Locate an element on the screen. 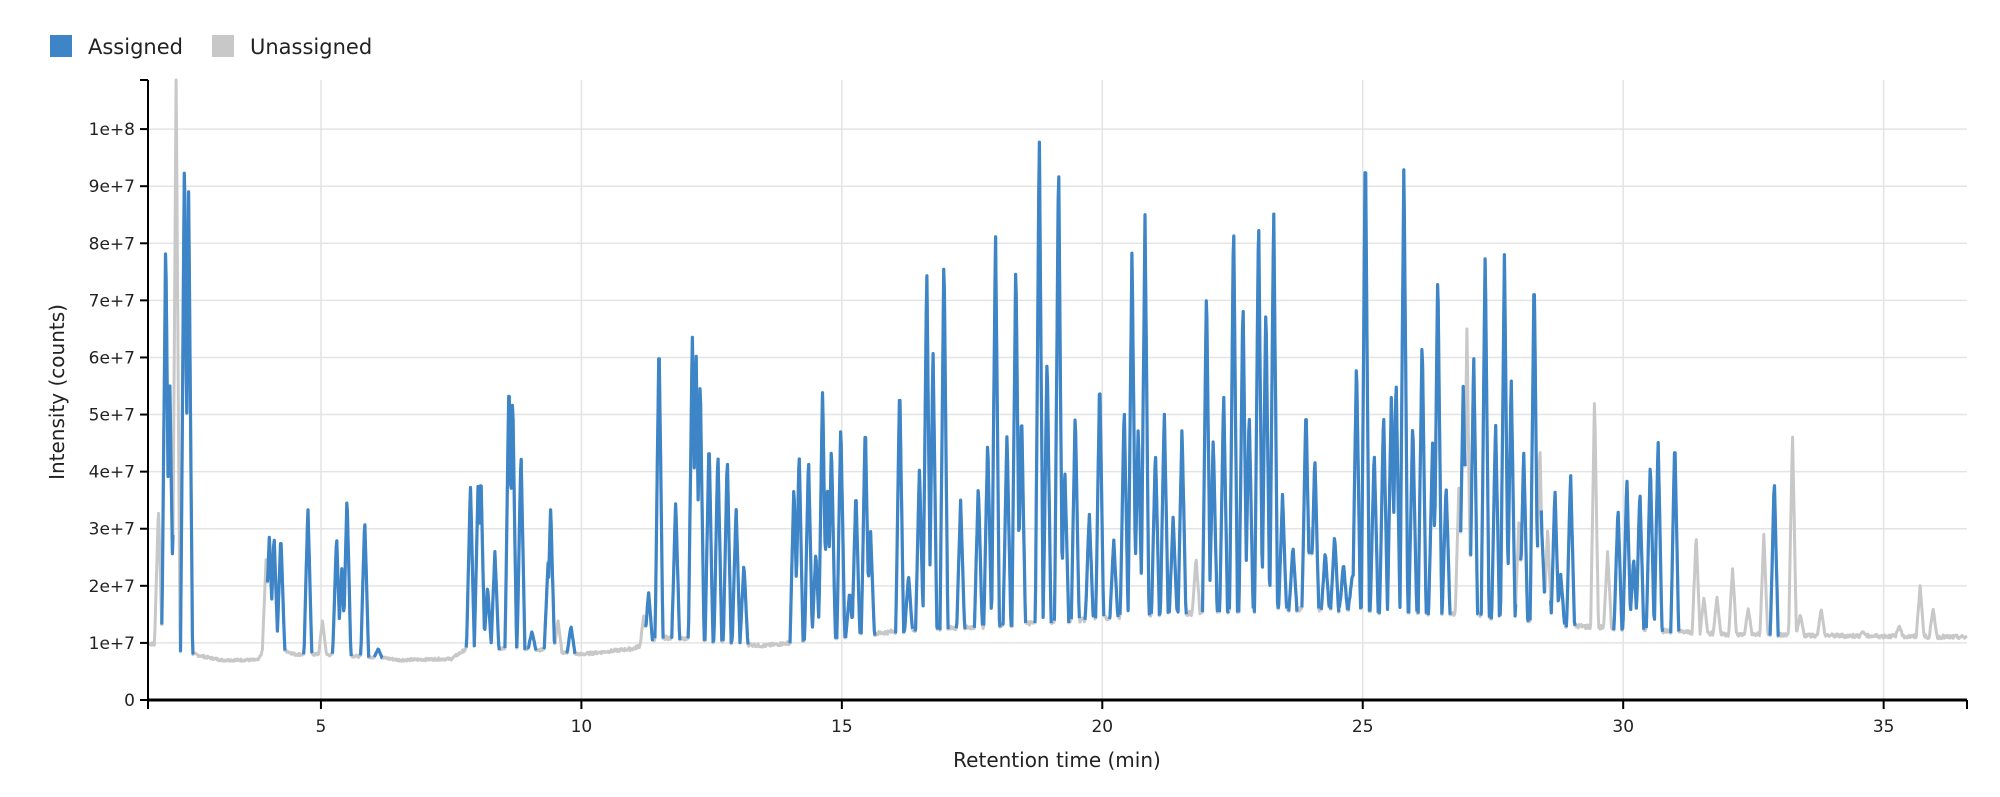  x-tick-label: 5 is located at coordinates (321, 727).